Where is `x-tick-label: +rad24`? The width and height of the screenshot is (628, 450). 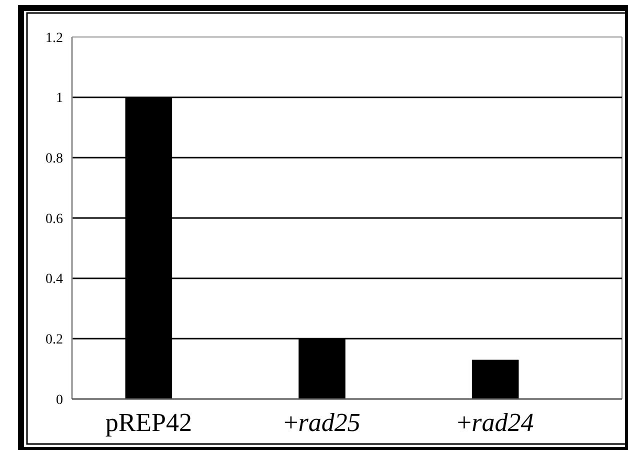
x-tick-label: +rad24 is located at coordinates (495, 422).